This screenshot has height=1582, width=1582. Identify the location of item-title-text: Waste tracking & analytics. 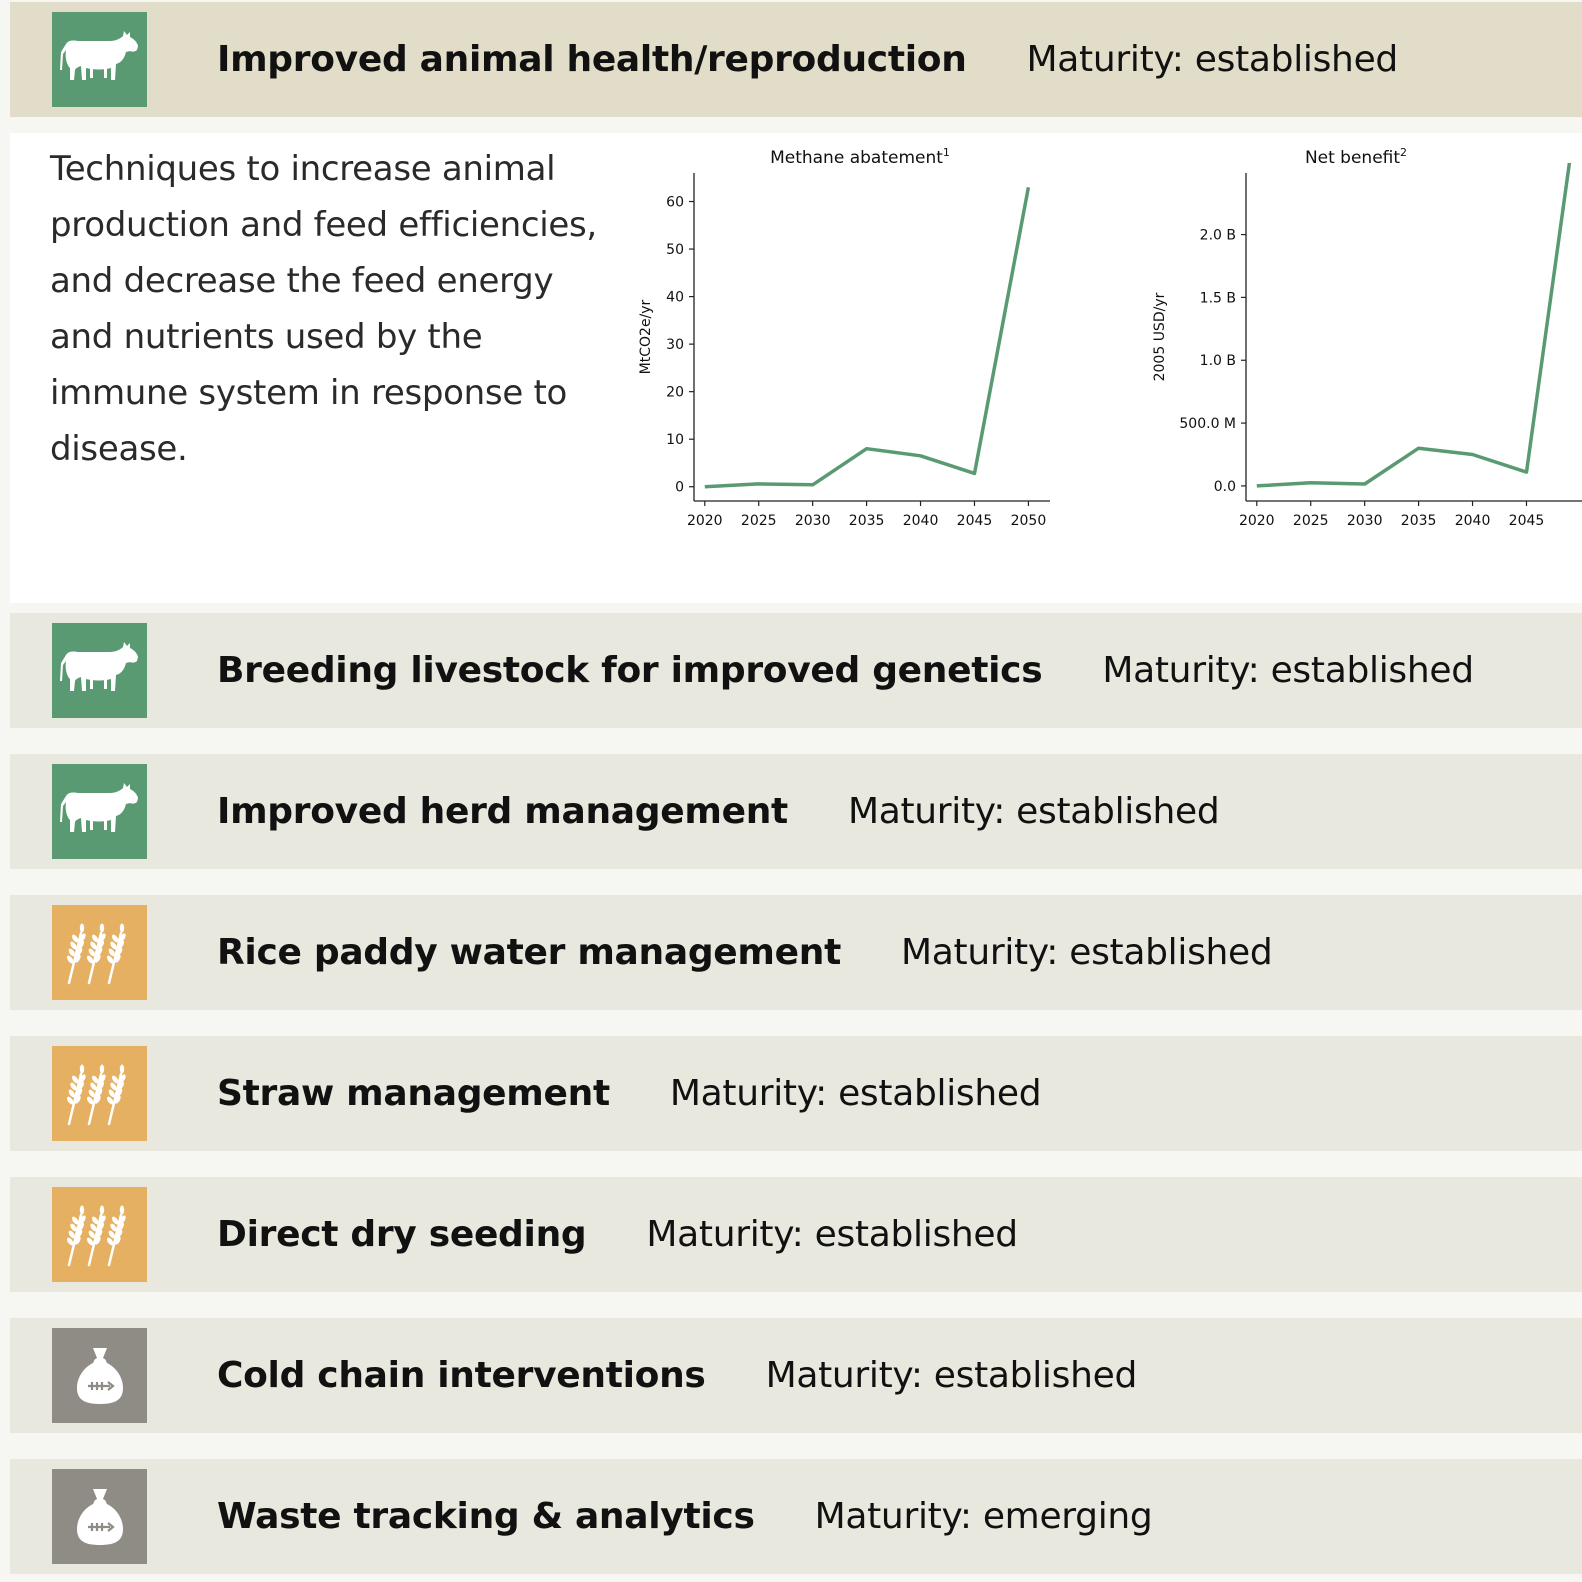
(486, 1516).